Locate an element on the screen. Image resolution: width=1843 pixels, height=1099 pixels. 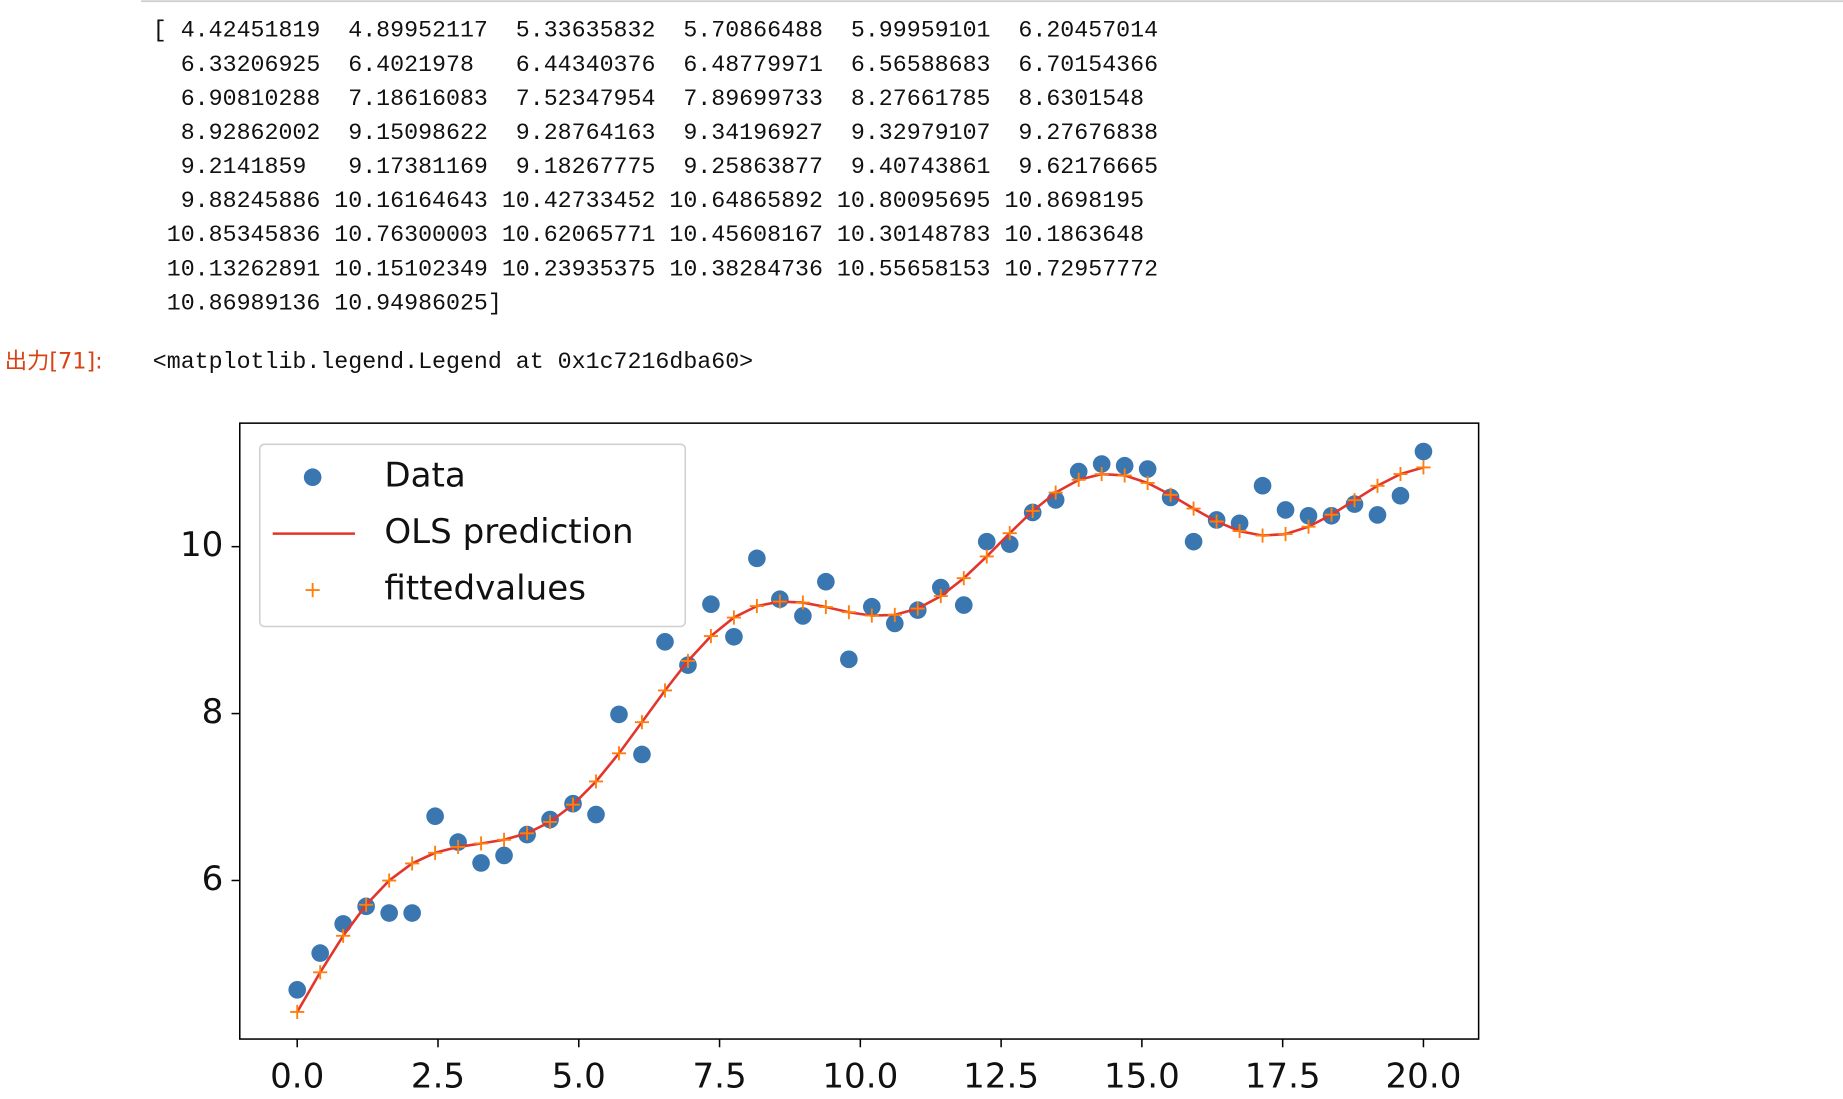
legend-box is located at coordinates (472, 535).